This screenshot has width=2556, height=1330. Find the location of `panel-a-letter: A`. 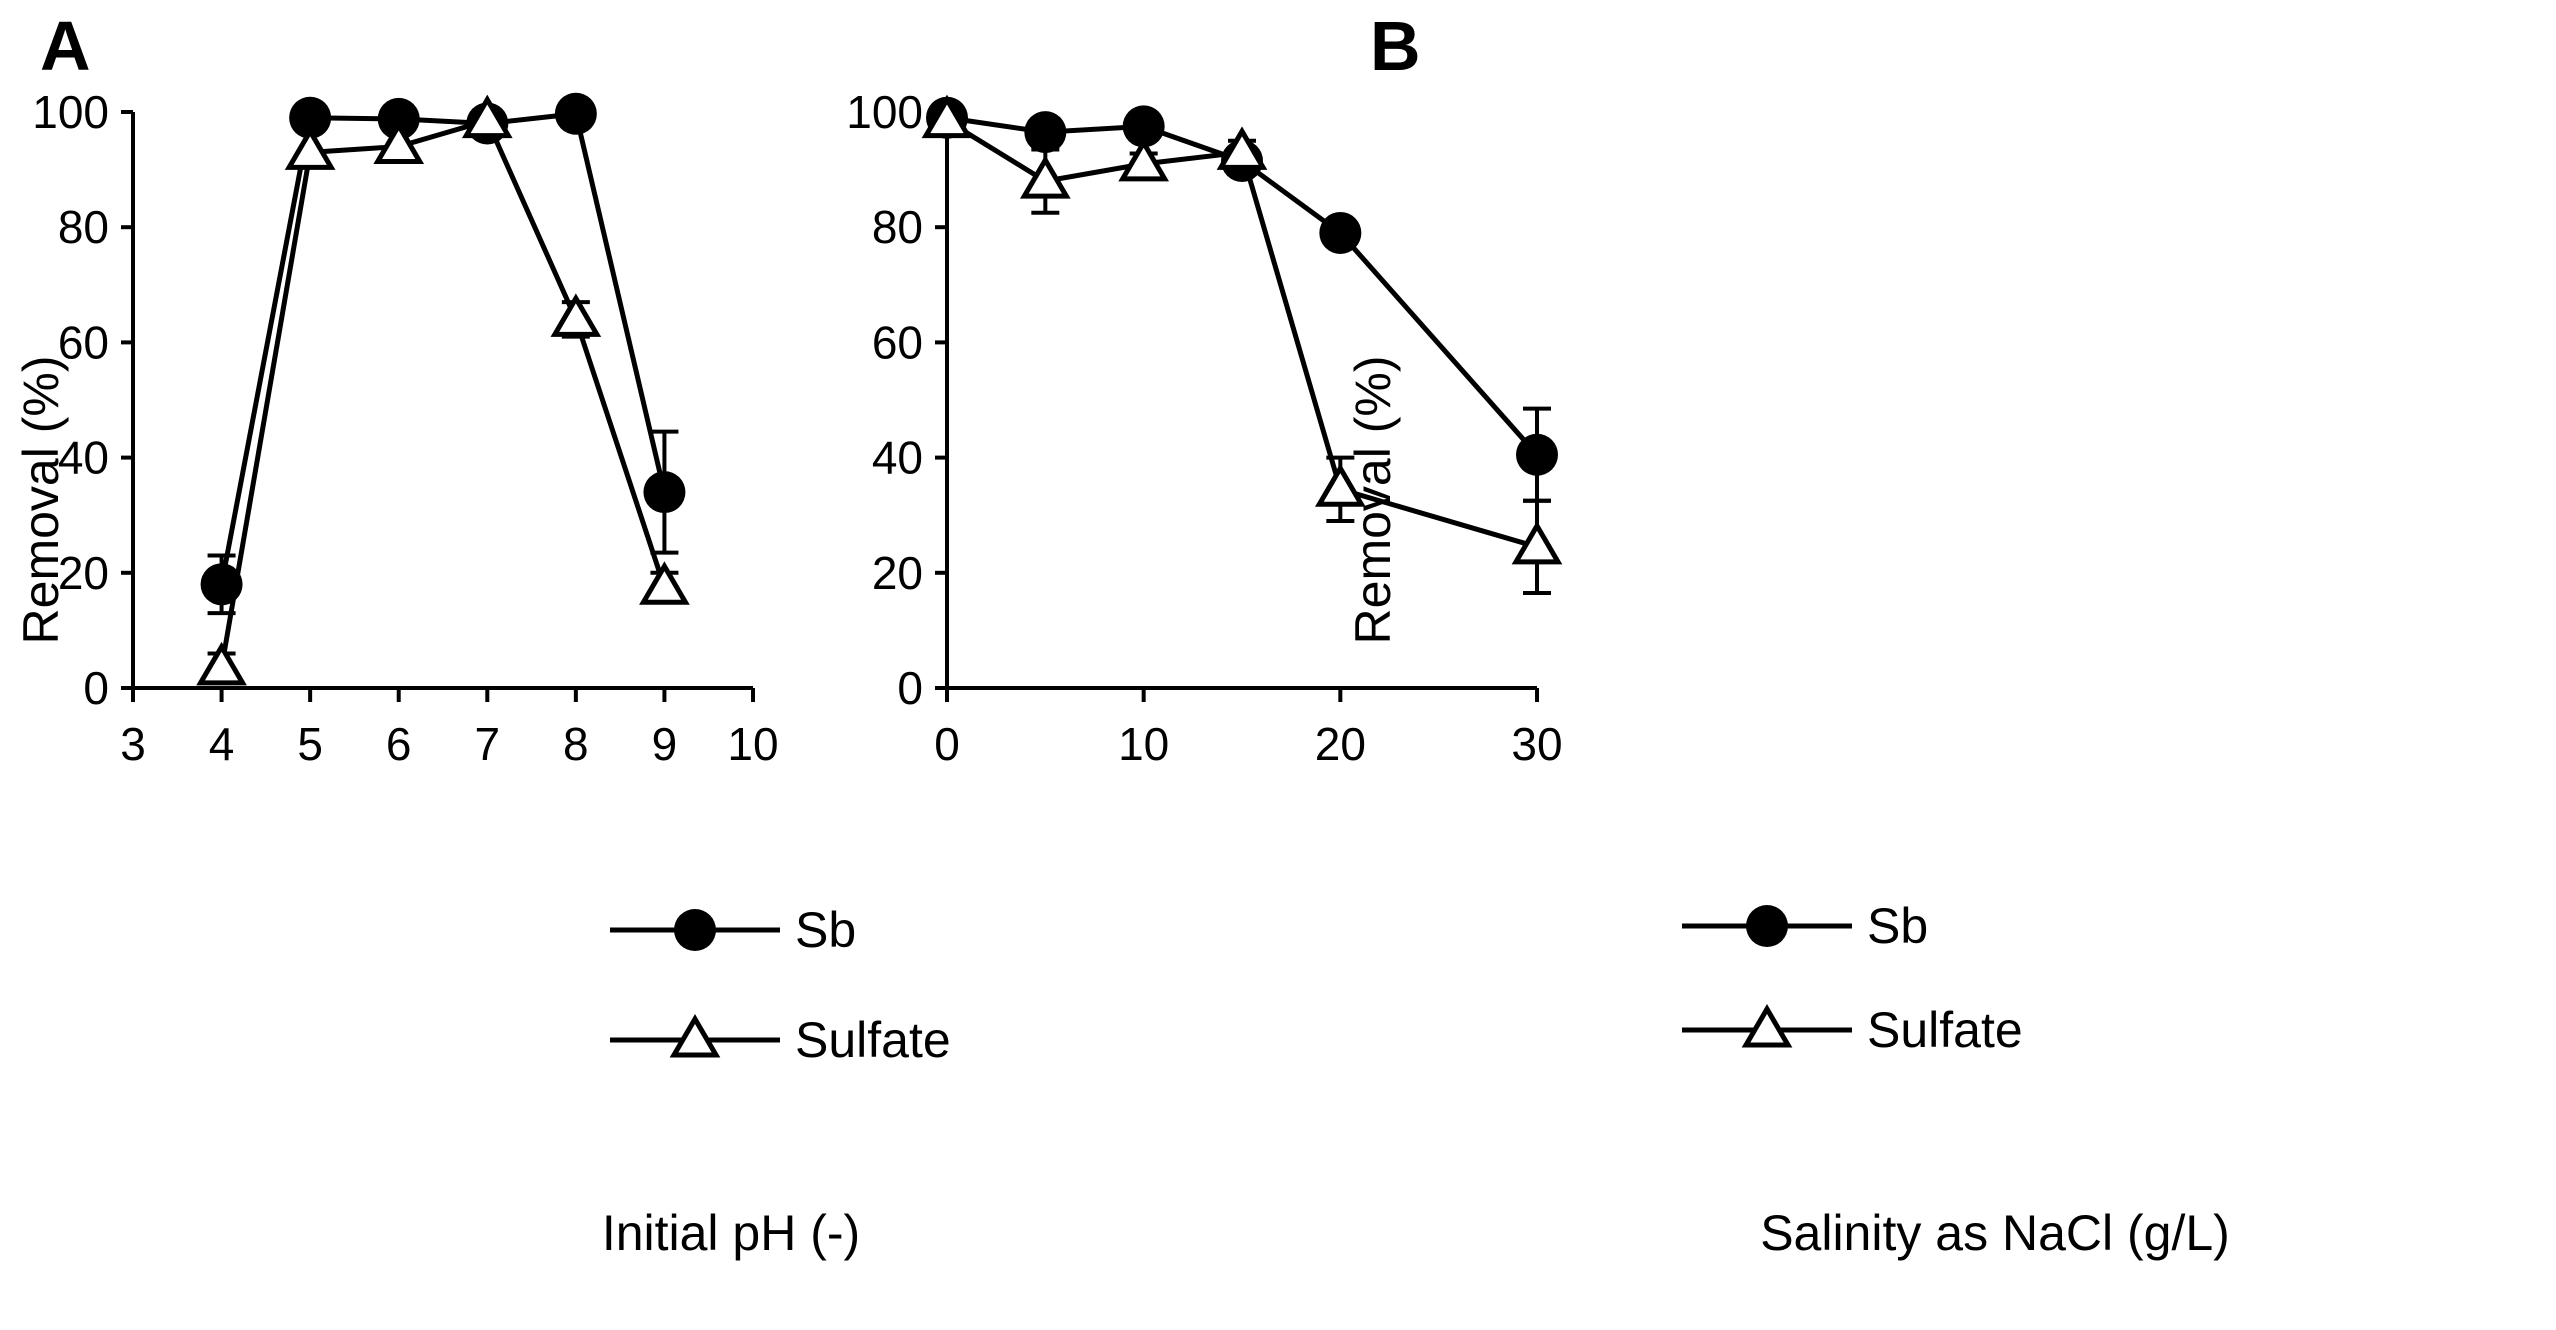

panel-a-letter: A is located at coordinates (65, 46).